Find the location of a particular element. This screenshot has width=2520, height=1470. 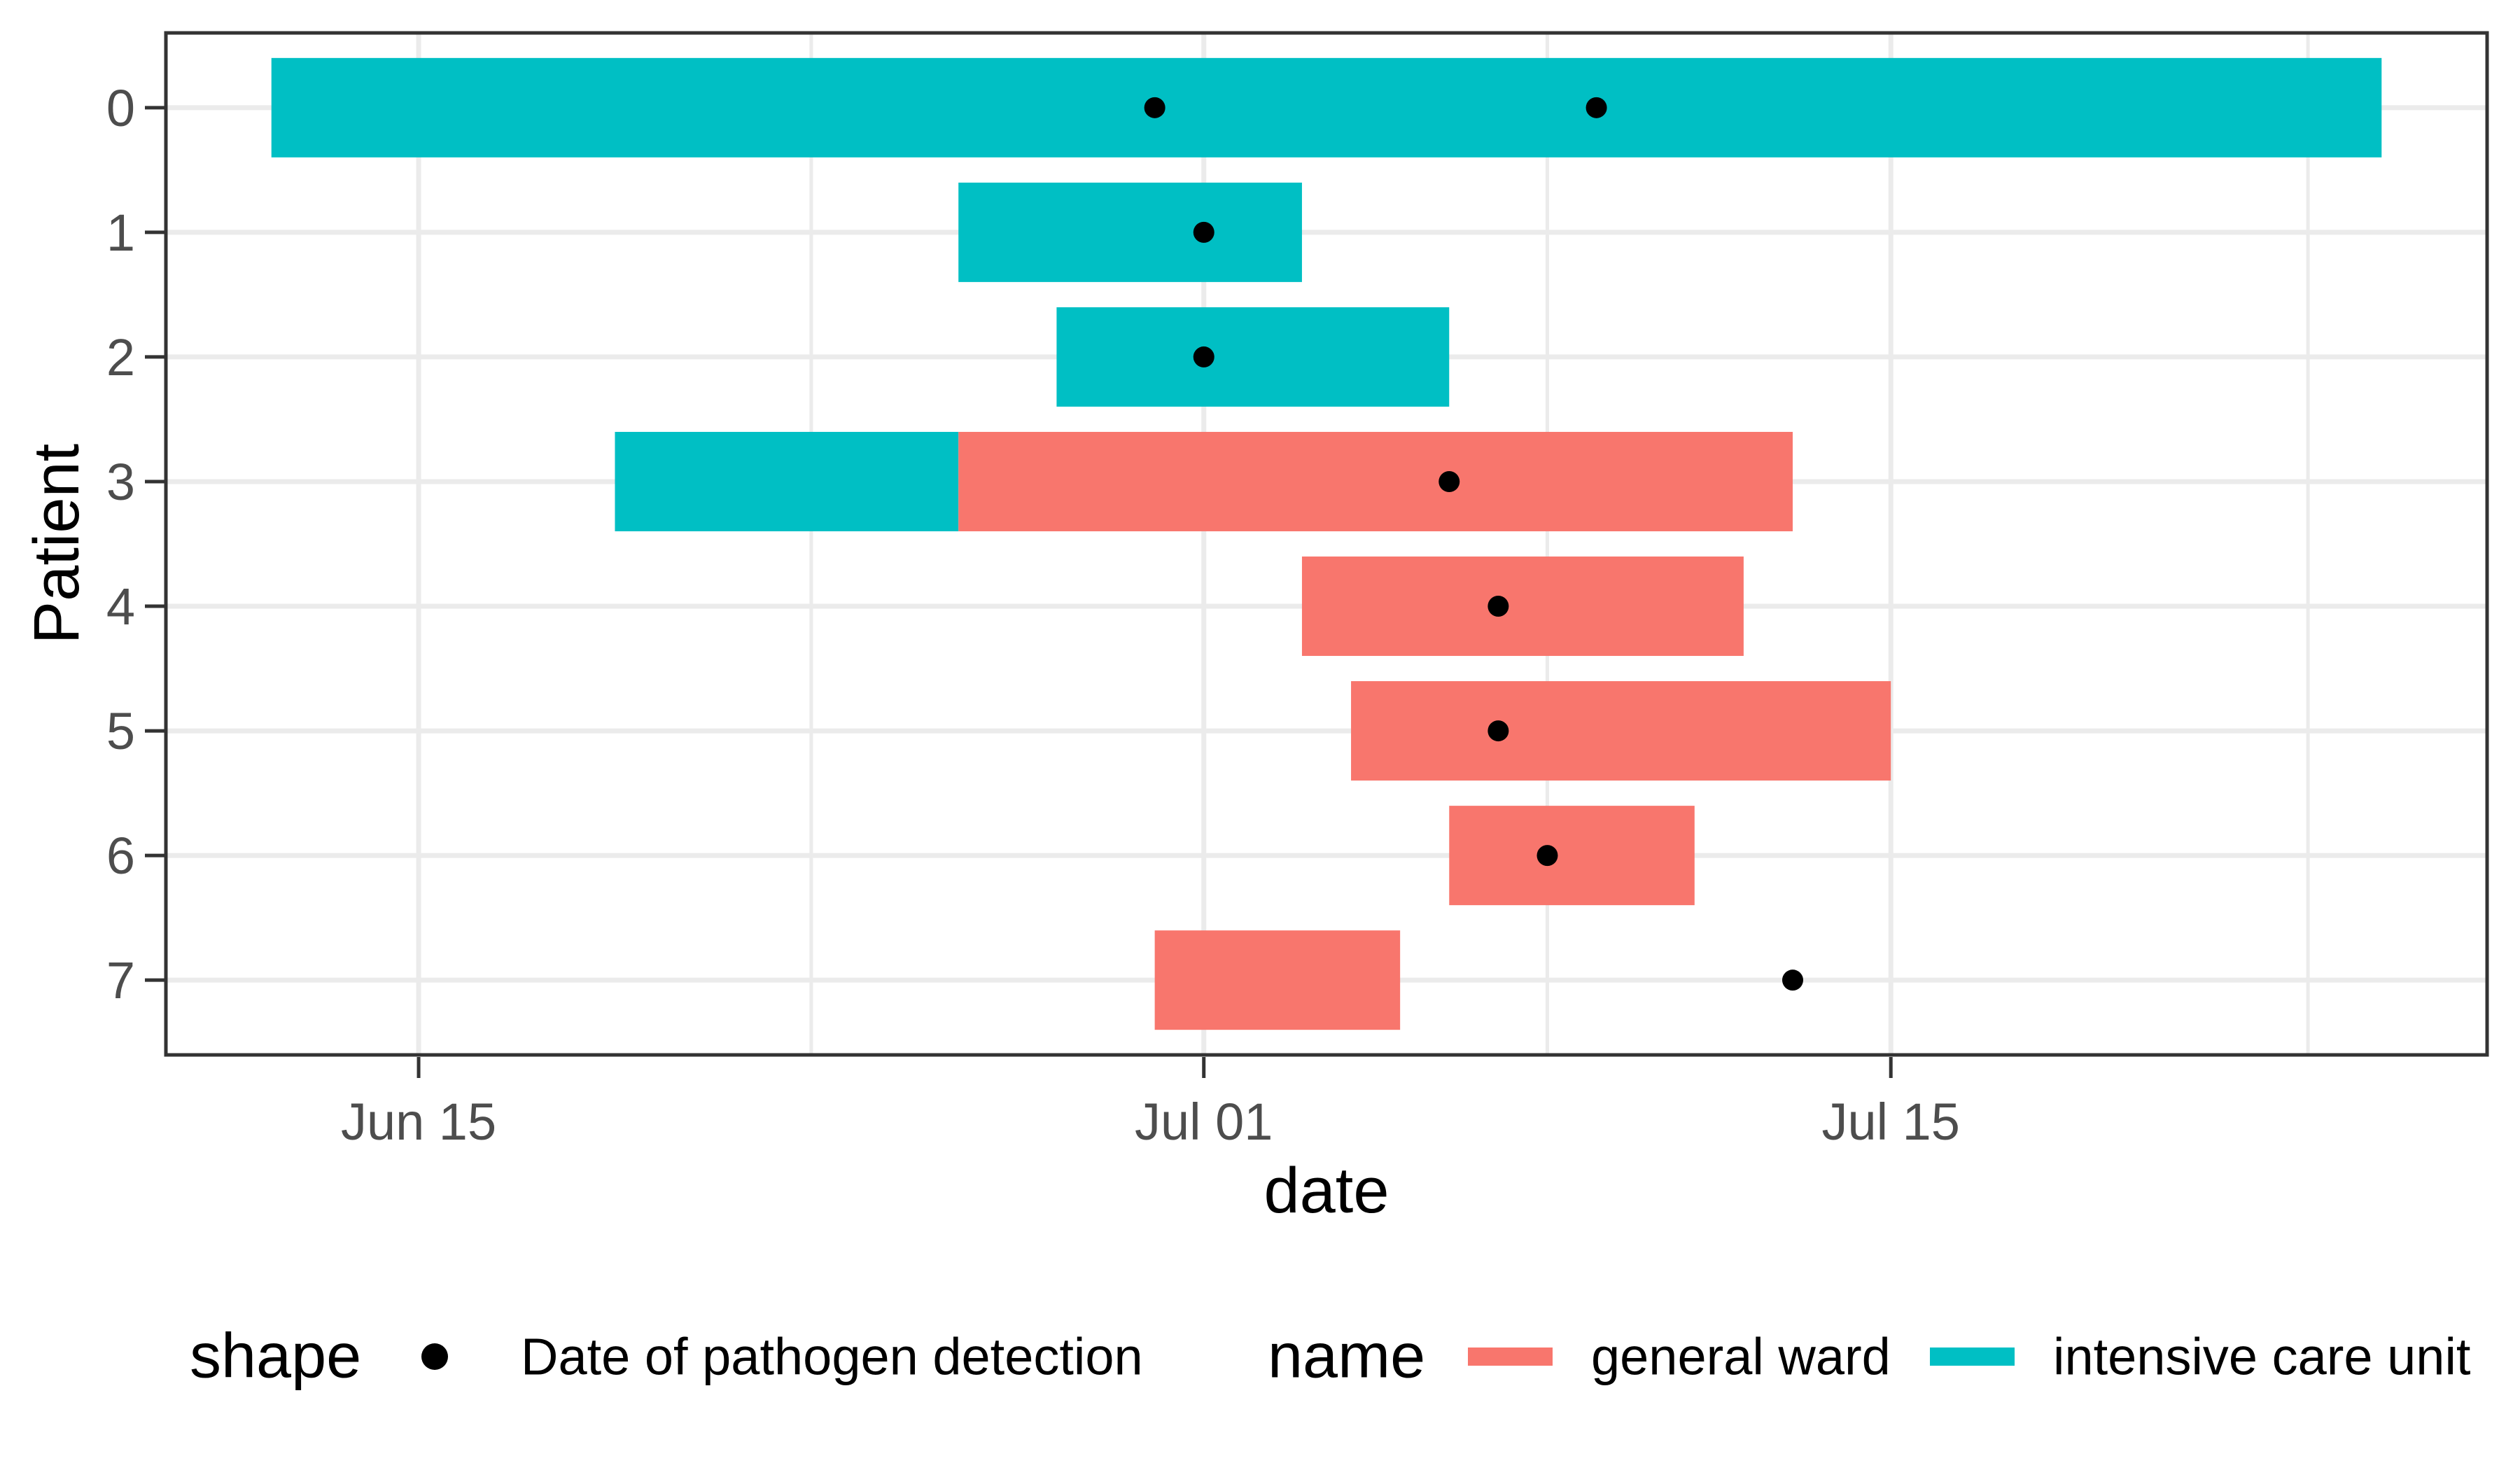

patient-7-stay-bar-general-ward is located at coordinates (1277, 980).